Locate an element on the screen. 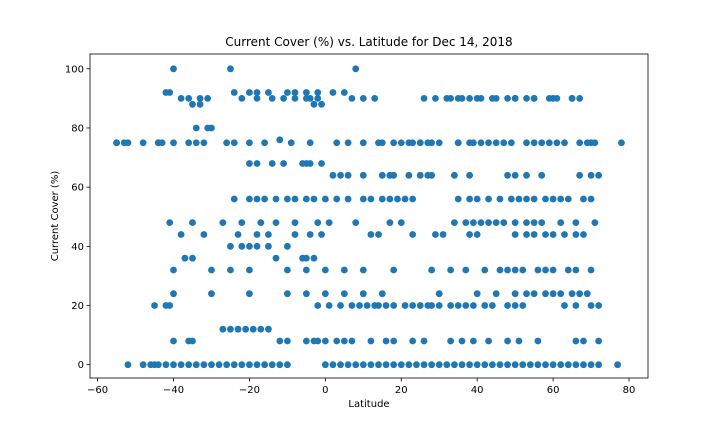 This screenshot has width=720, height=432. x-axis: −60 −40 −20 0 20 40 60 80 is located at coordinates (361, 387).